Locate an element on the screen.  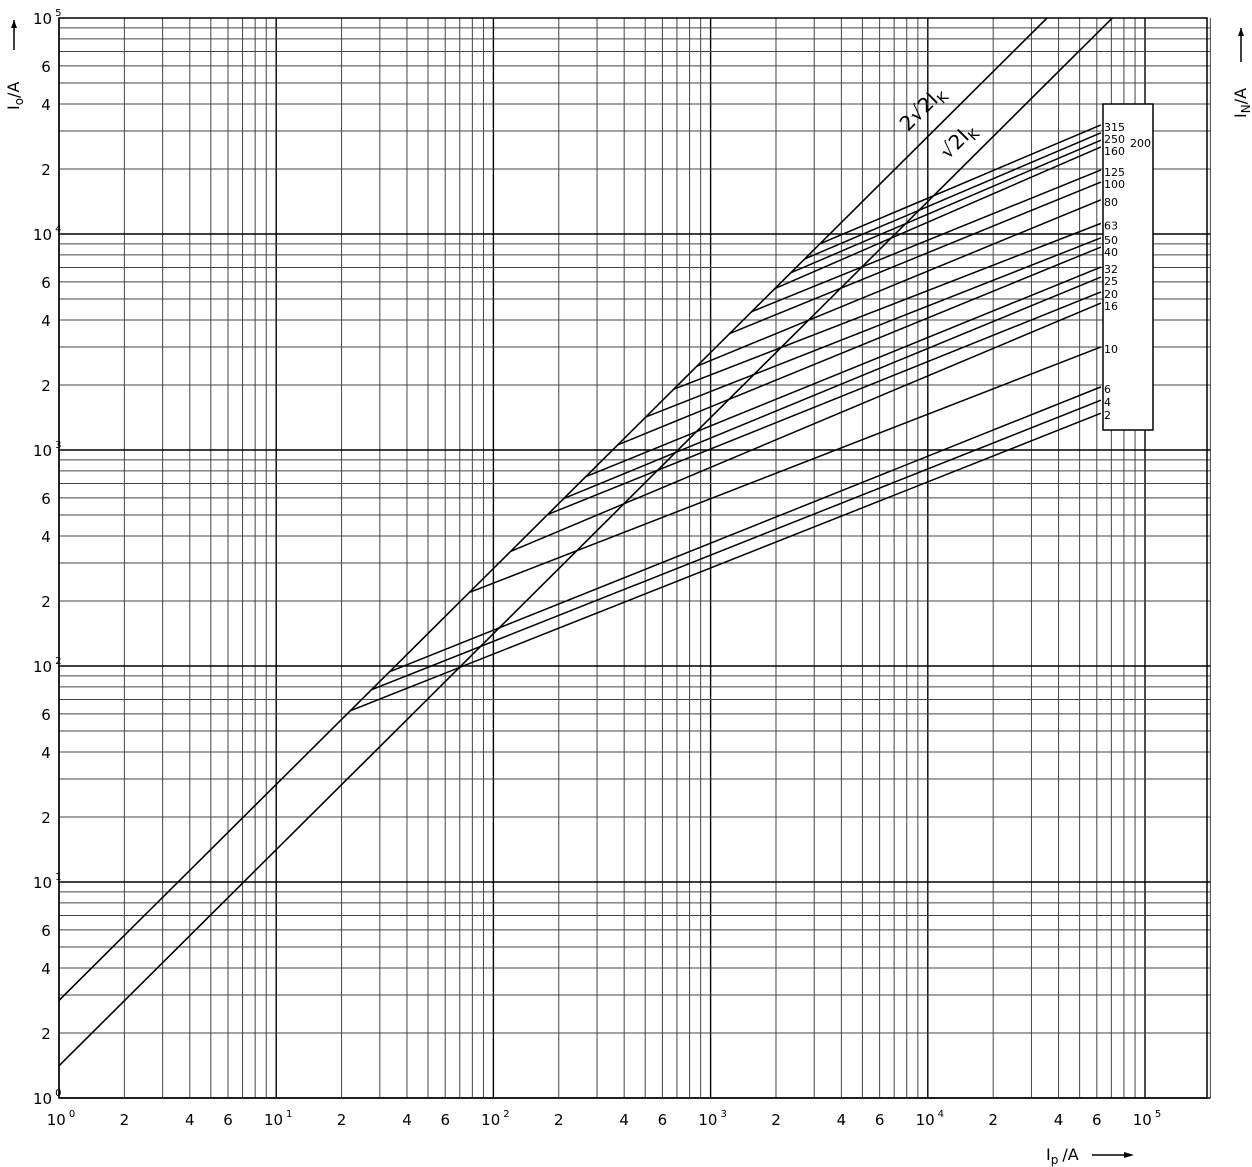
svg-text: Io/A is located at coordinates (15, 96).